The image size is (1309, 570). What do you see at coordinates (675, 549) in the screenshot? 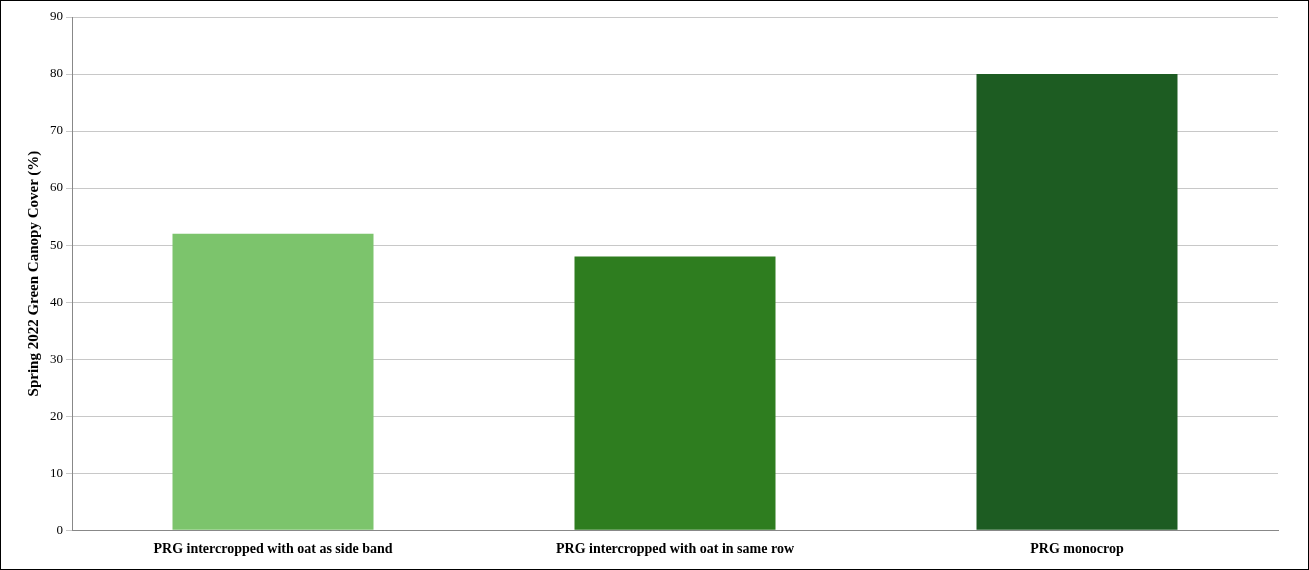
I see `x-tick-label: PRG intercropped with oat in same row` at bounding box center [675, 549].